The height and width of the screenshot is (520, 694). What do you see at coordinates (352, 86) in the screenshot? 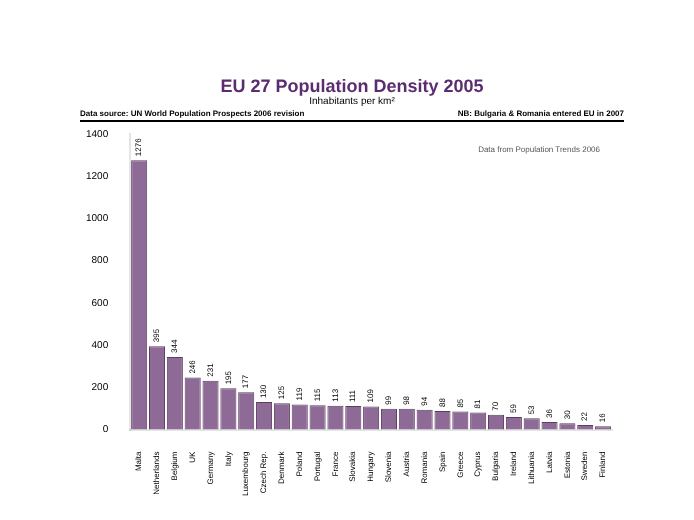
I see `chart-title: EU 27 Population Density 2005` at bounding box center [352, 86].